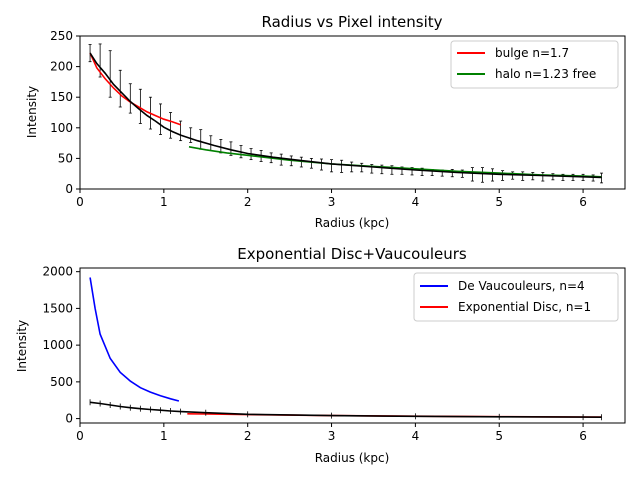 This screenshot has height=480, width=640. I want to click on y-tick-label: 500, so click(61, 382).